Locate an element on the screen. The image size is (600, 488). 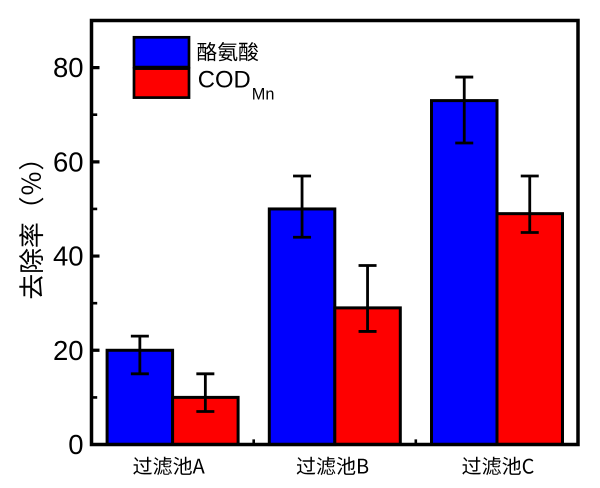
svg-text: 40 is located at coordinates (68, 256).